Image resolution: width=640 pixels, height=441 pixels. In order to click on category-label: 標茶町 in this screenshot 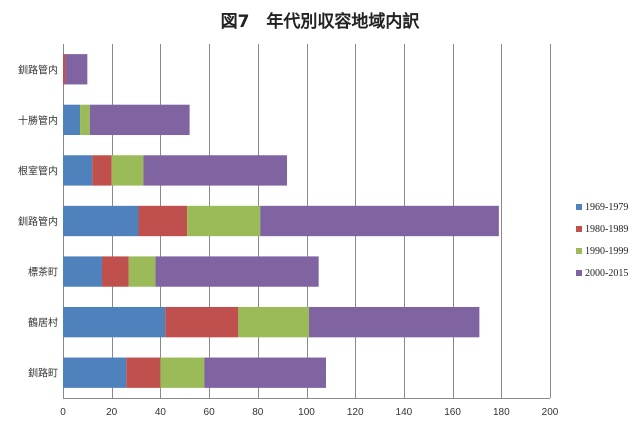, I will do `click(43, 272)`.